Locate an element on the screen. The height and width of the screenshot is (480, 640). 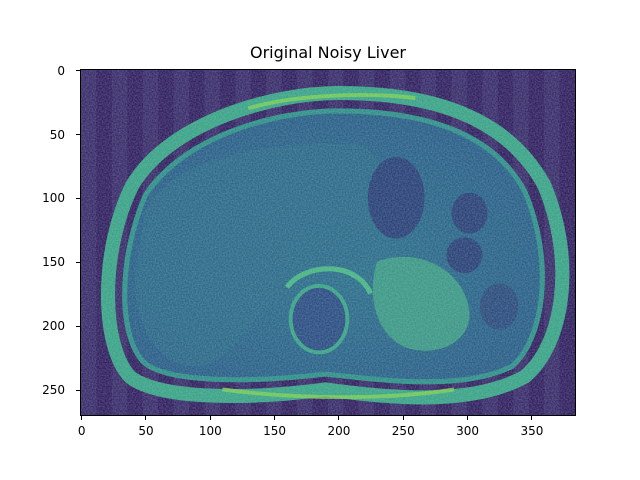
x-tick-label: 150 is located at coordinates (275, 431).